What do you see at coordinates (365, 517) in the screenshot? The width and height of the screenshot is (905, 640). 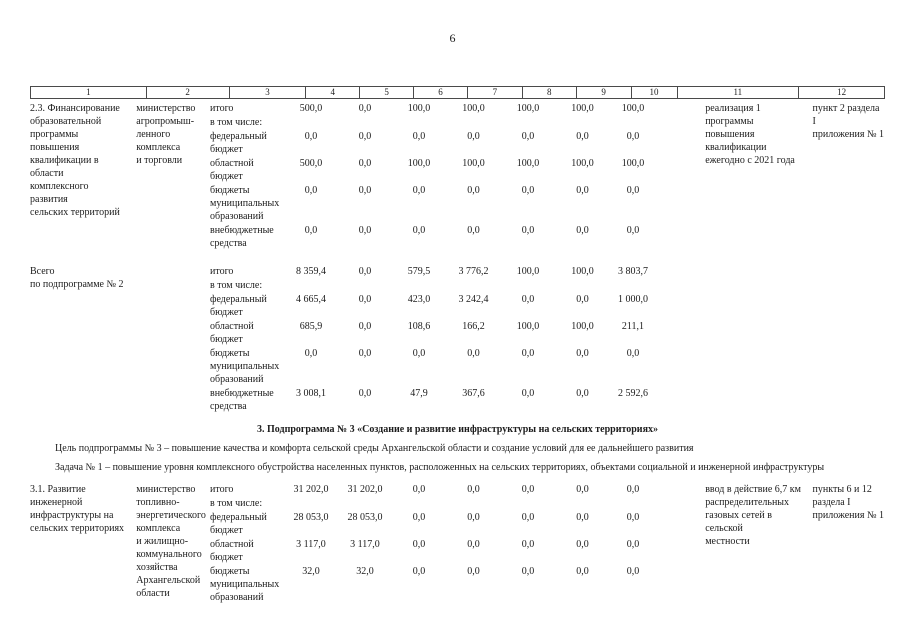 I see `value-cell: 28 053,0` at bounding box center [365, 517].